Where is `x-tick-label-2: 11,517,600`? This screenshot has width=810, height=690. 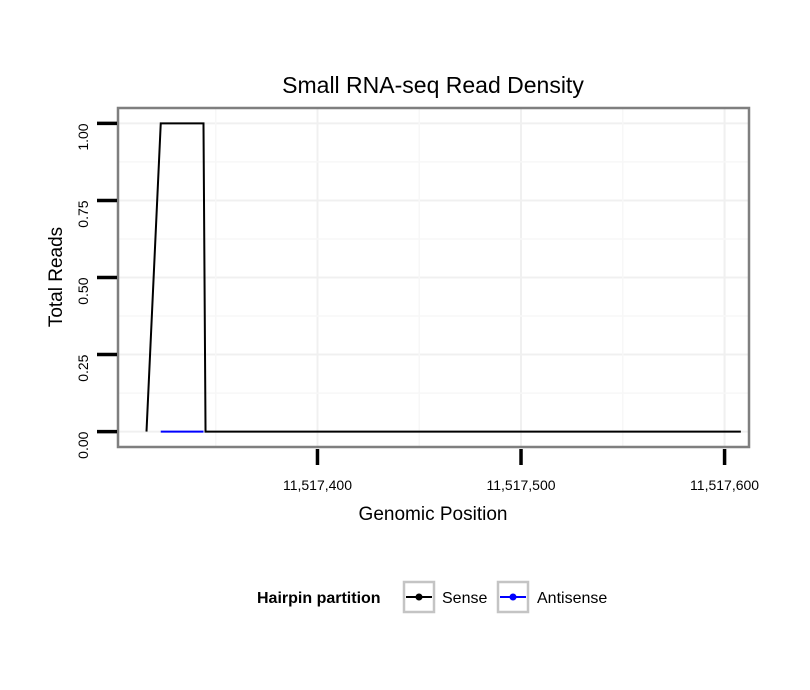 x-tick-label-2: 11,517,600 is located at coordinates (724, 485).